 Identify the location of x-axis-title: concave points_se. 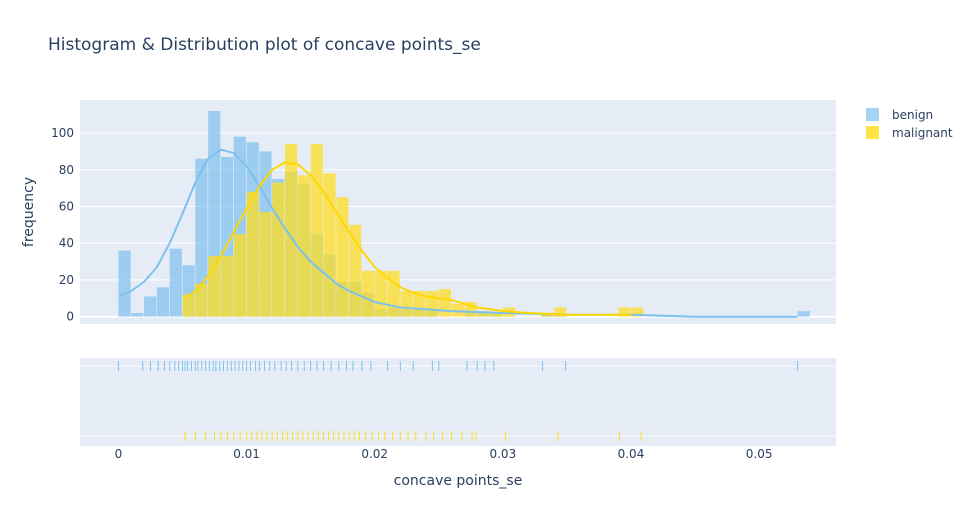
(458, 481).